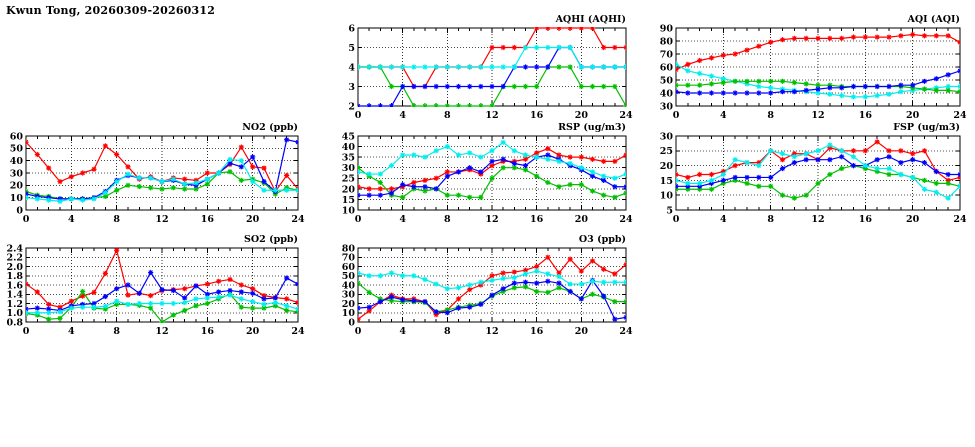  Describe the element at coordinates (667, 41) in the screenshot. I see `y-tick-label: 80` at that location.